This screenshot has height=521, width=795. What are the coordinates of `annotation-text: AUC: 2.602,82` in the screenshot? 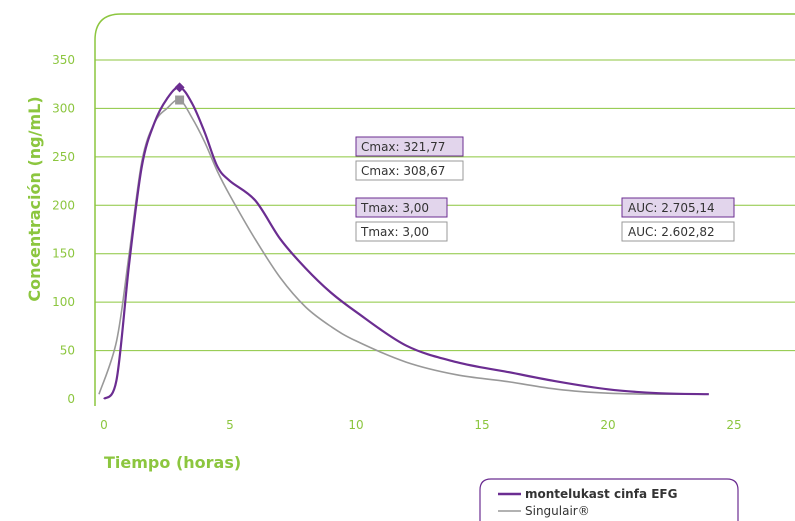 It's located at (671, 232).